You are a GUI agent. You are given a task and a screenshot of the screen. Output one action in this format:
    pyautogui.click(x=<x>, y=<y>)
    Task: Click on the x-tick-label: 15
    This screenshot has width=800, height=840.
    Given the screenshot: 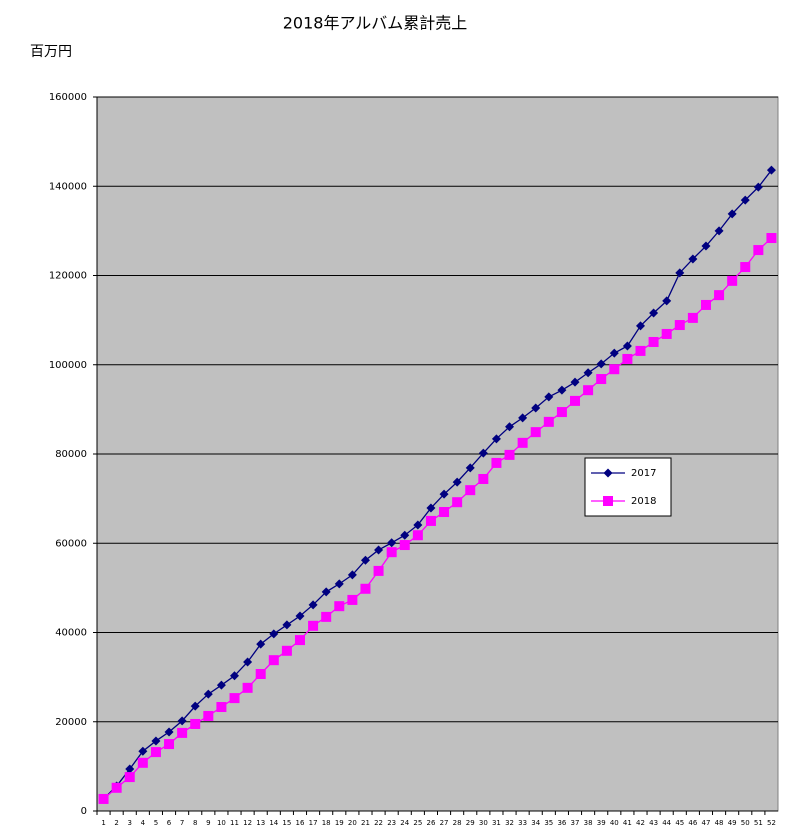 What is the action you would take?
    pyautogui.click(x=286, y=823)
    